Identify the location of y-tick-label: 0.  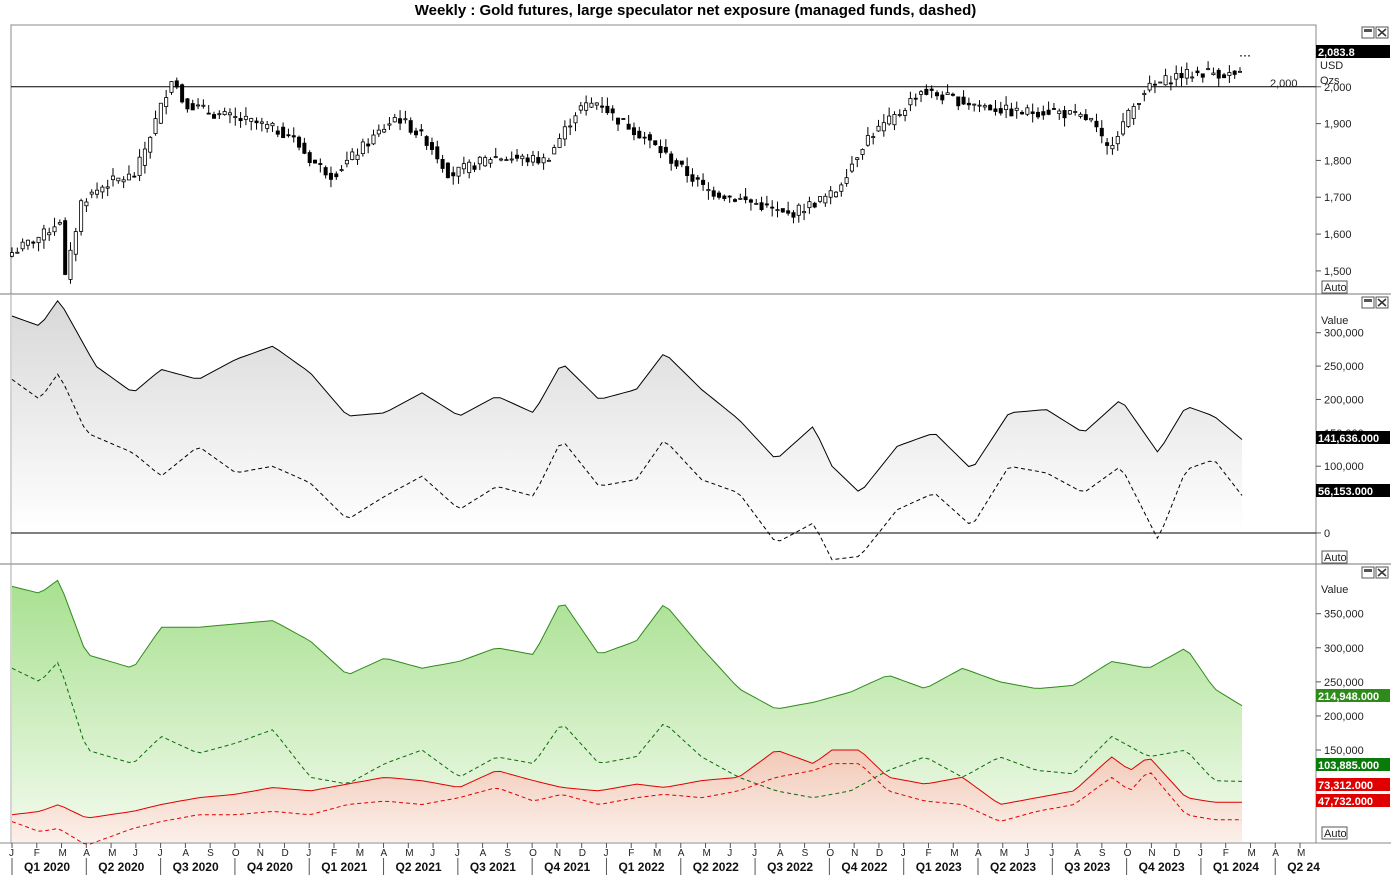
(1327, 534).